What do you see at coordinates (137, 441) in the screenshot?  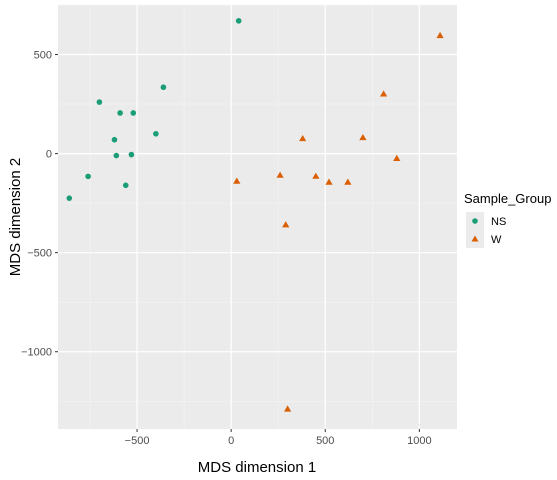 I see `x-tick-label: −500` at bounding box center [137, 441].